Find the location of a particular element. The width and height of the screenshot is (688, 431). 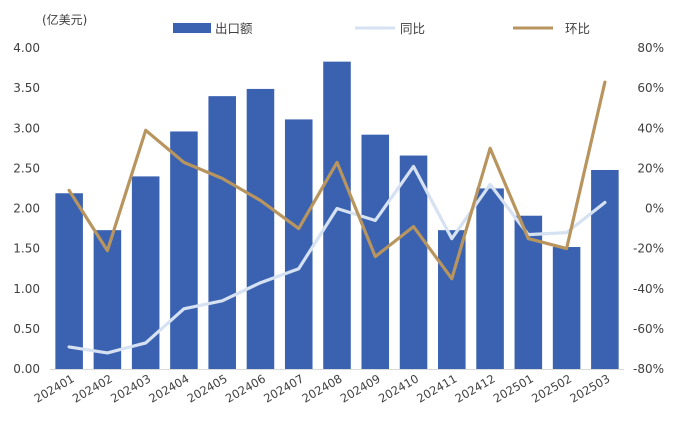

x-tick-label: 202501 is located at coordinates (513, 388).